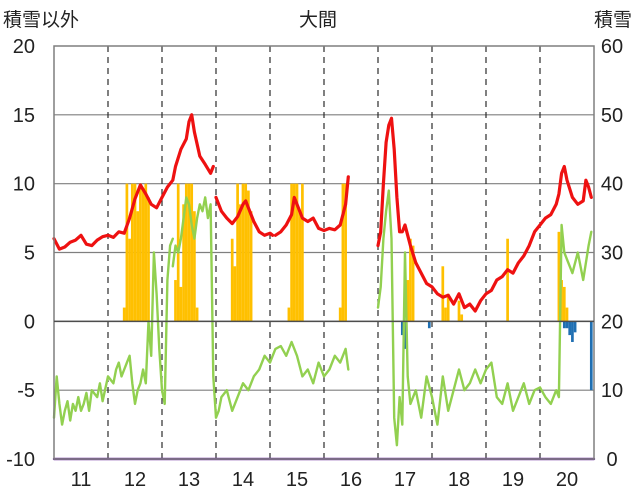 The height and width of the screenshot is (501, 636). What do you see at coordinates (567, 480) in the screenshot?
I see `x-tick: 20` at bounding box center [567, 480].